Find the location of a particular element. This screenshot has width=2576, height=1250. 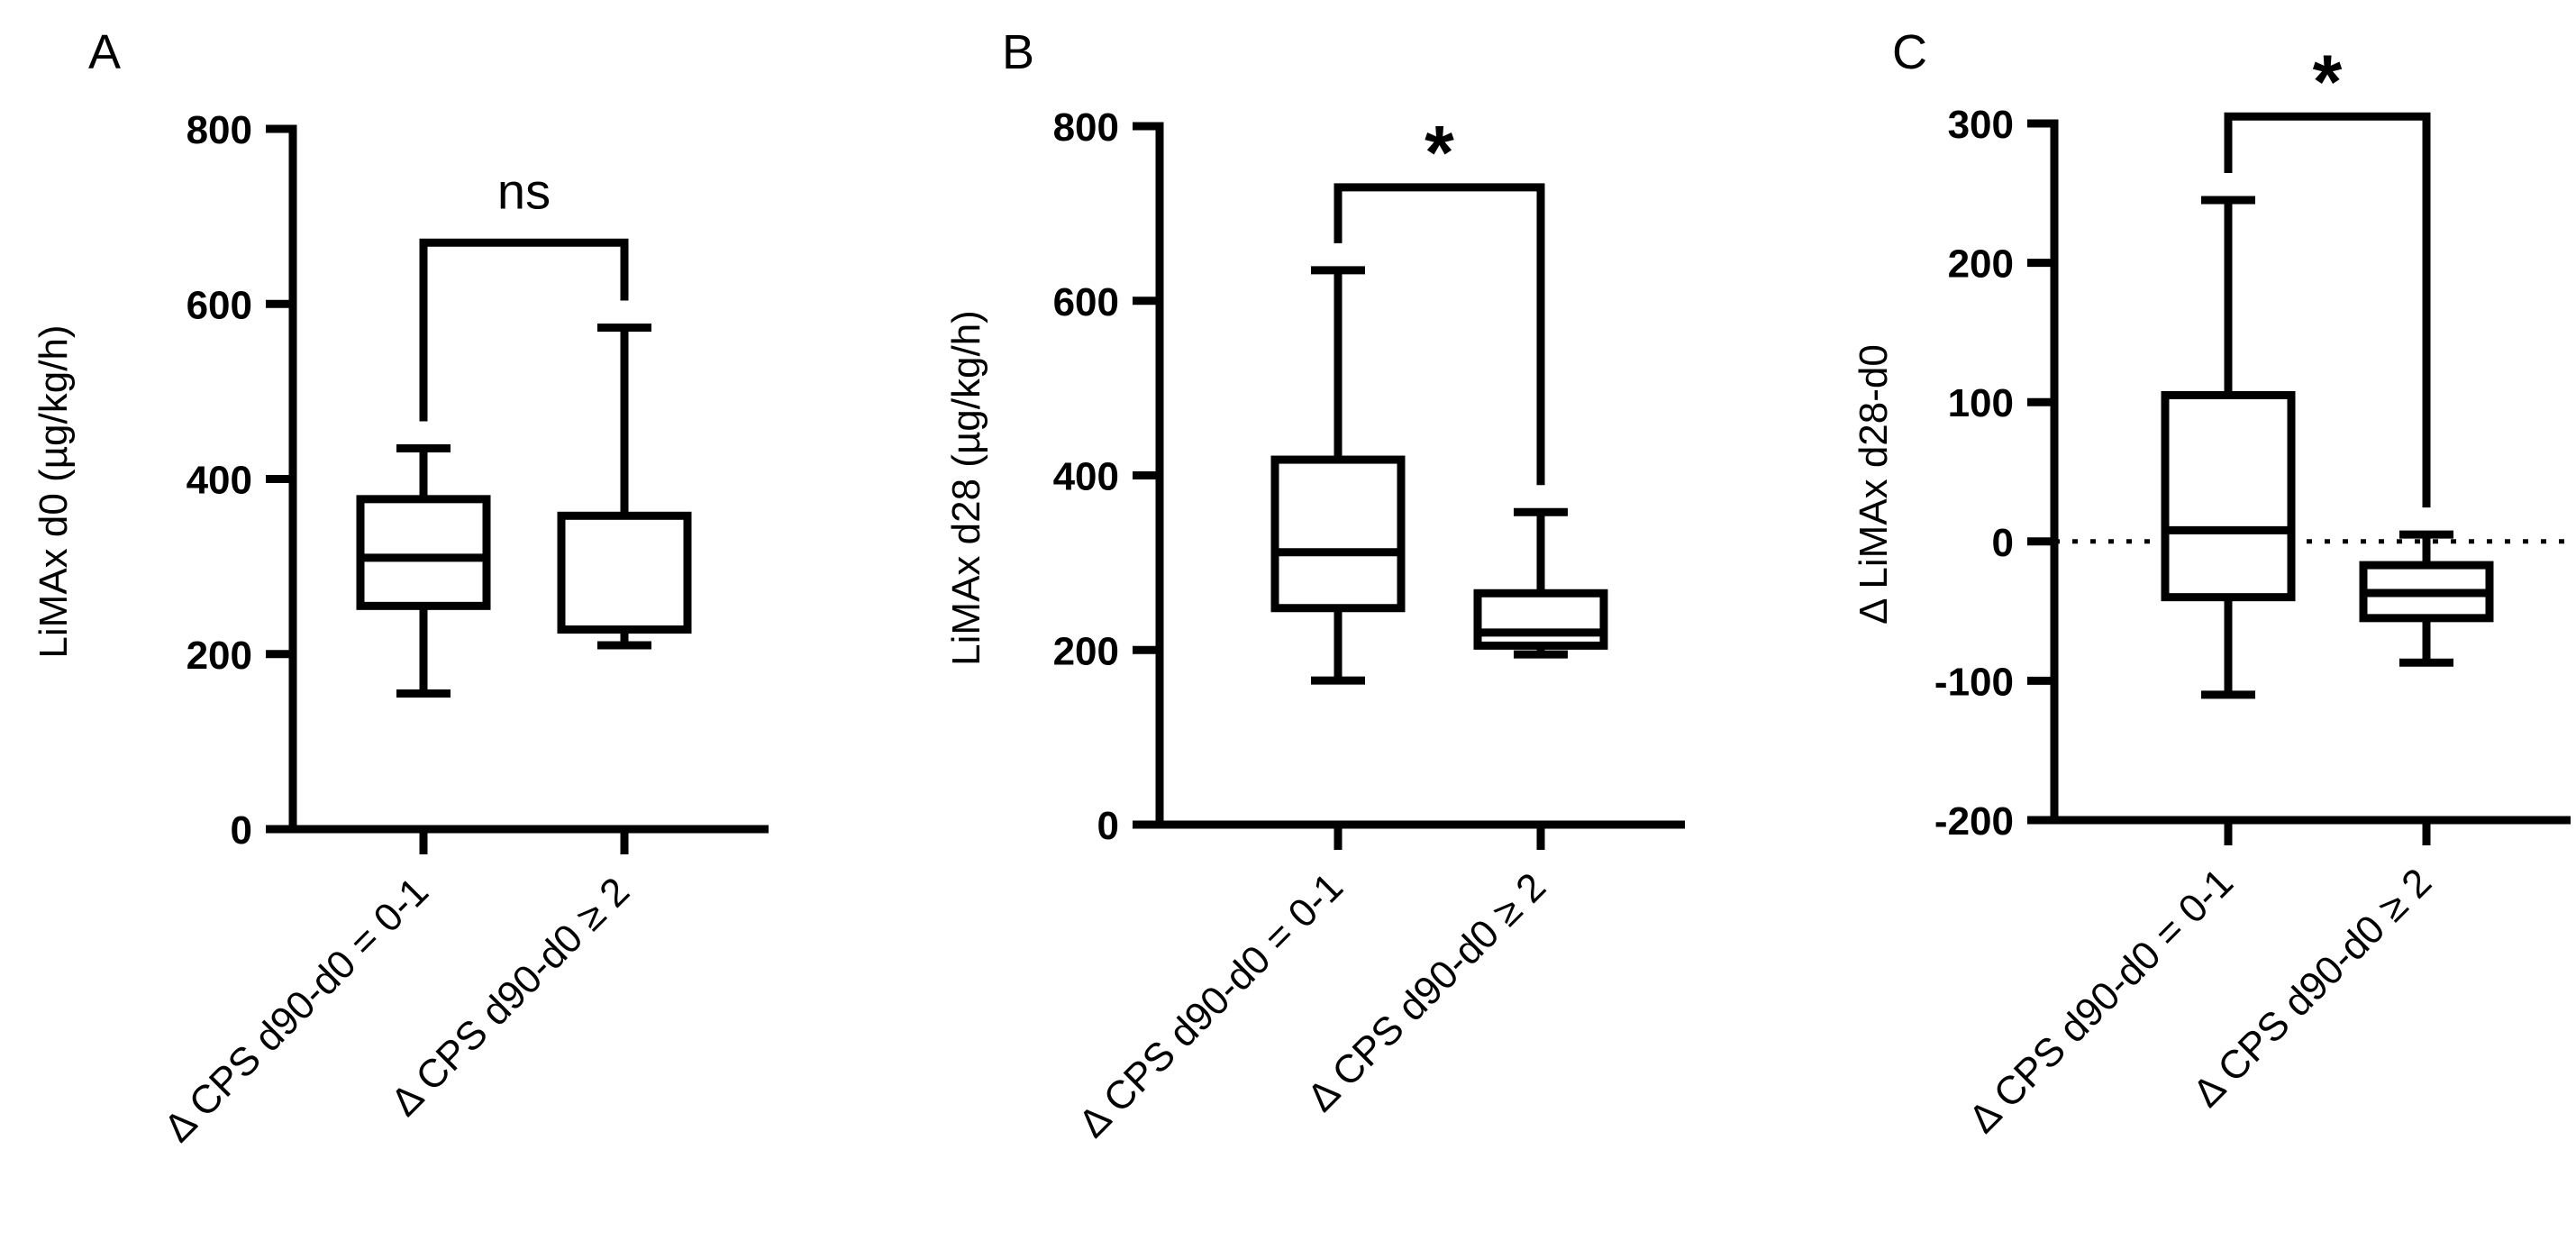

y-axis-title: Δ LiMAx d28-d0 is located at coordinates (1874, 484).